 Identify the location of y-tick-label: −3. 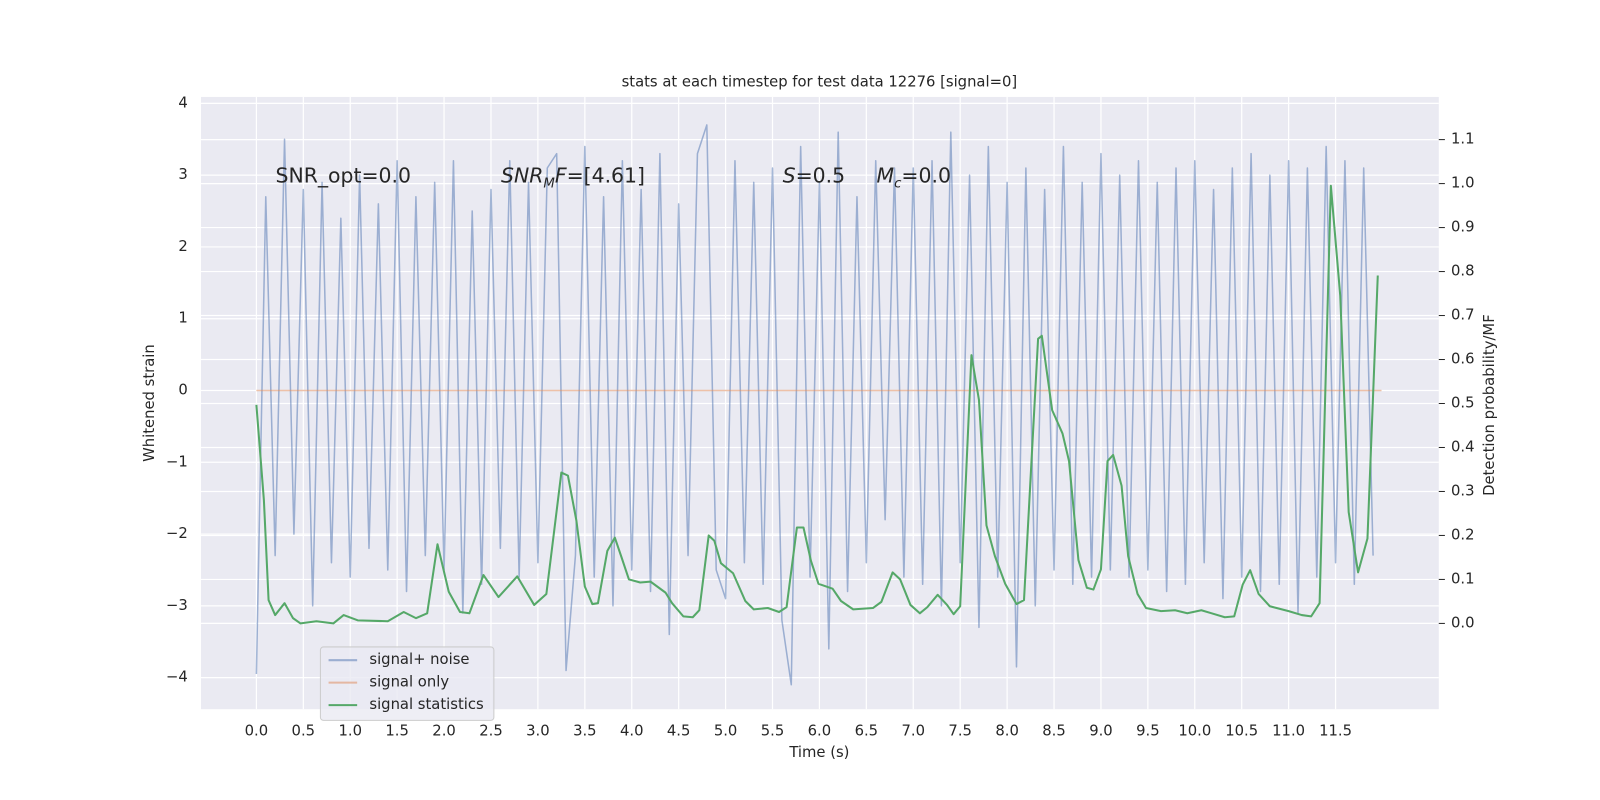
(177, 605).